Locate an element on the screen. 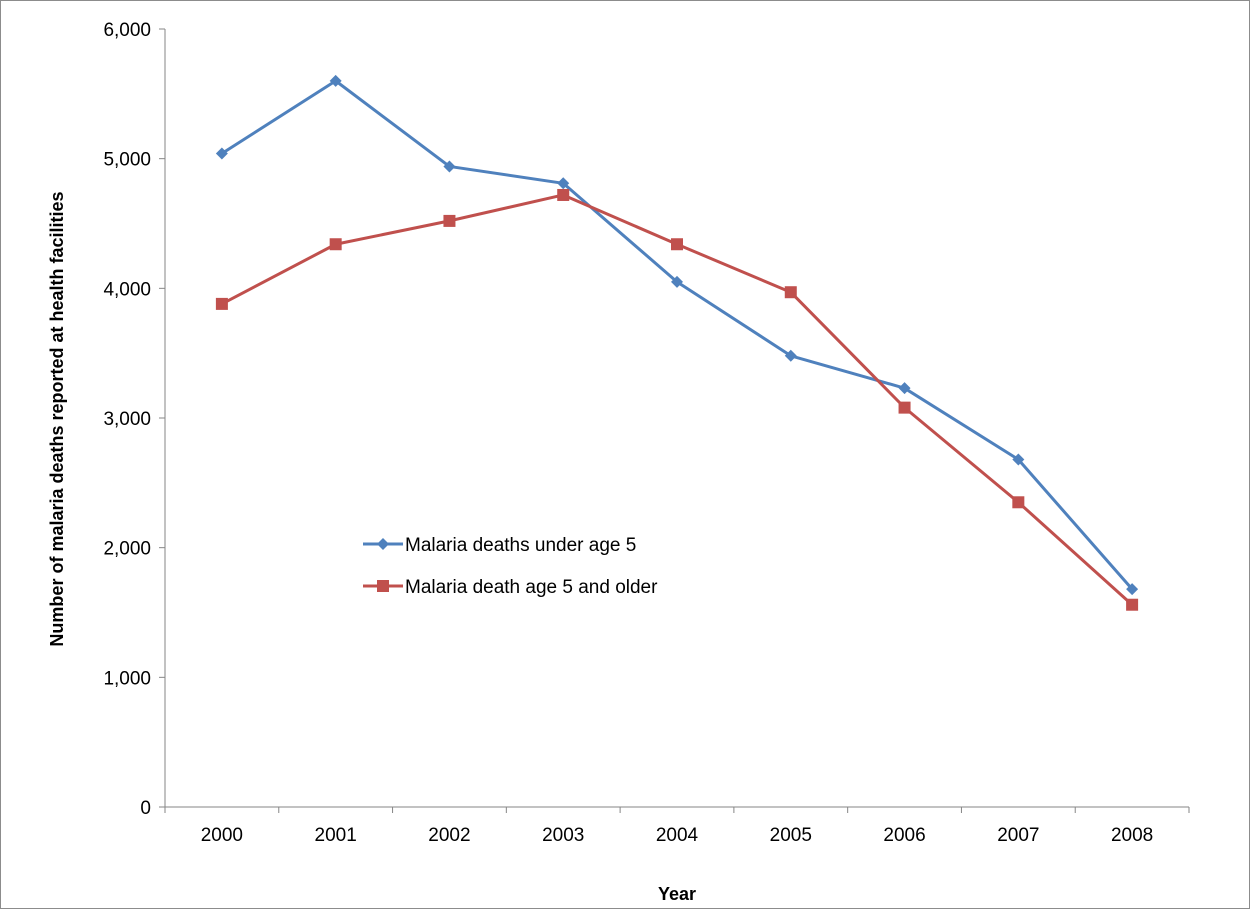 The width and height of the screenshot is (1250, 913). legend-label-5-and-older: Malaria death age 5 and older is located at coordinates (531, 587).